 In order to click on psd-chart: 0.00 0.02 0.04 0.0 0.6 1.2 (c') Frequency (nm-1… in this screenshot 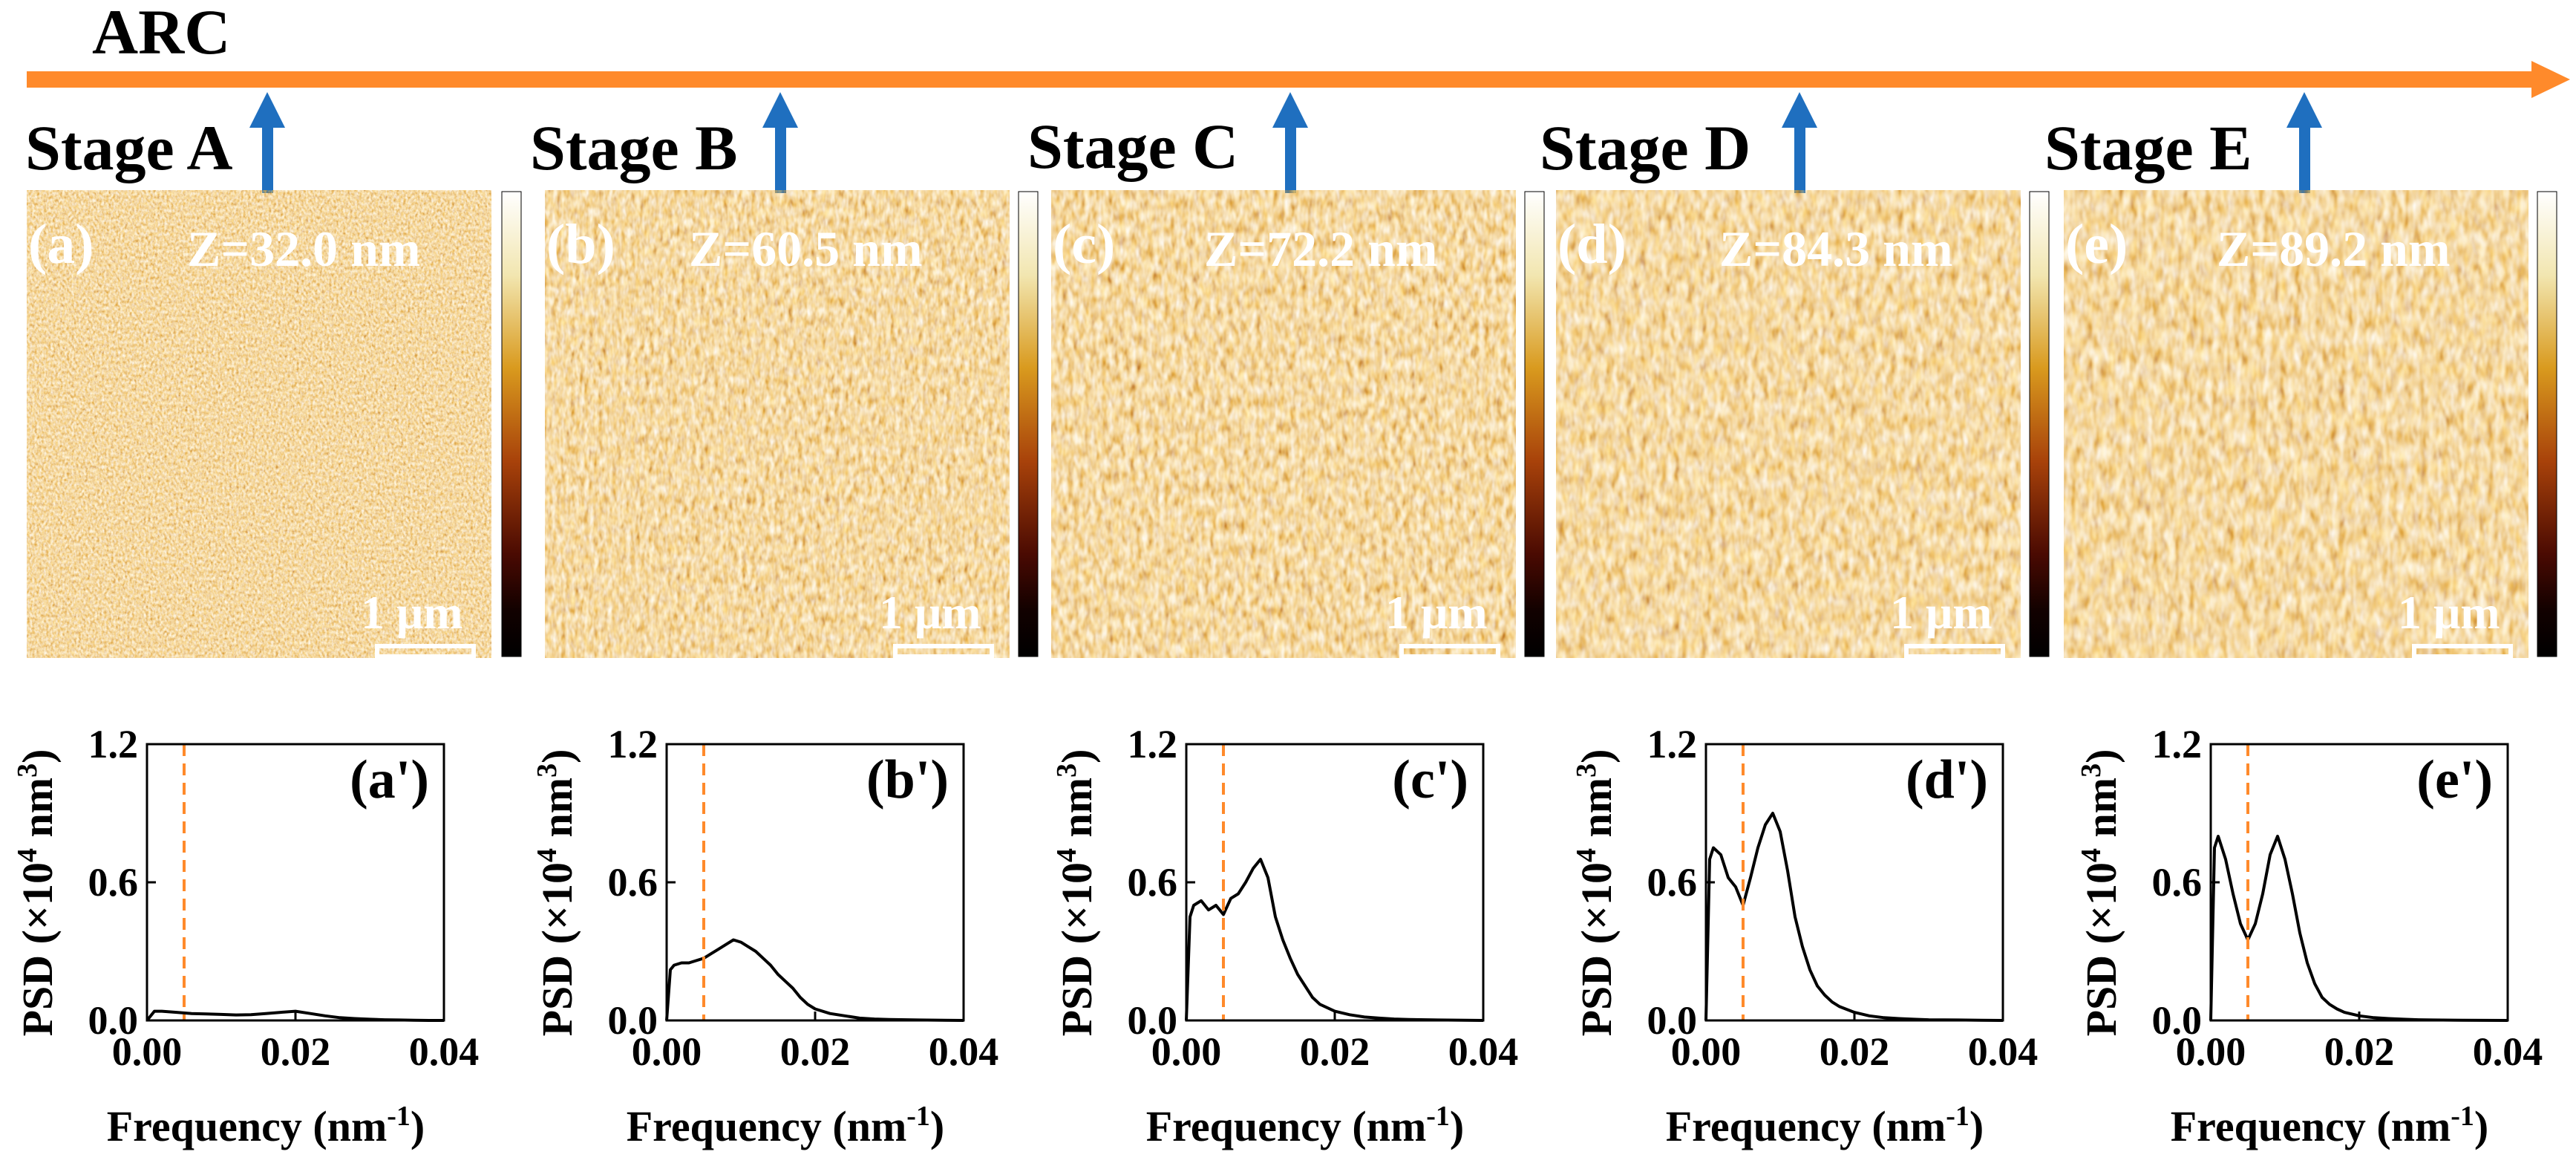, I will do `click(1284, 936)`.